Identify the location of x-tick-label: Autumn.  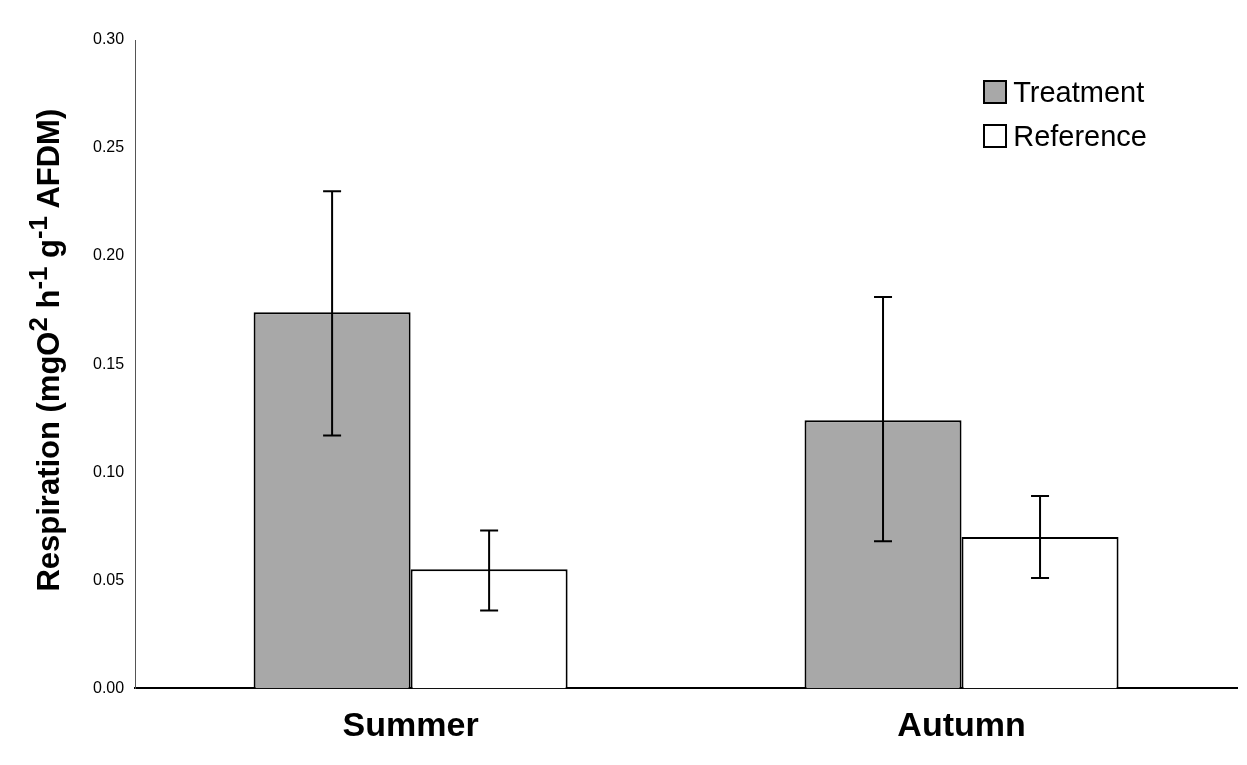
(961, 723).